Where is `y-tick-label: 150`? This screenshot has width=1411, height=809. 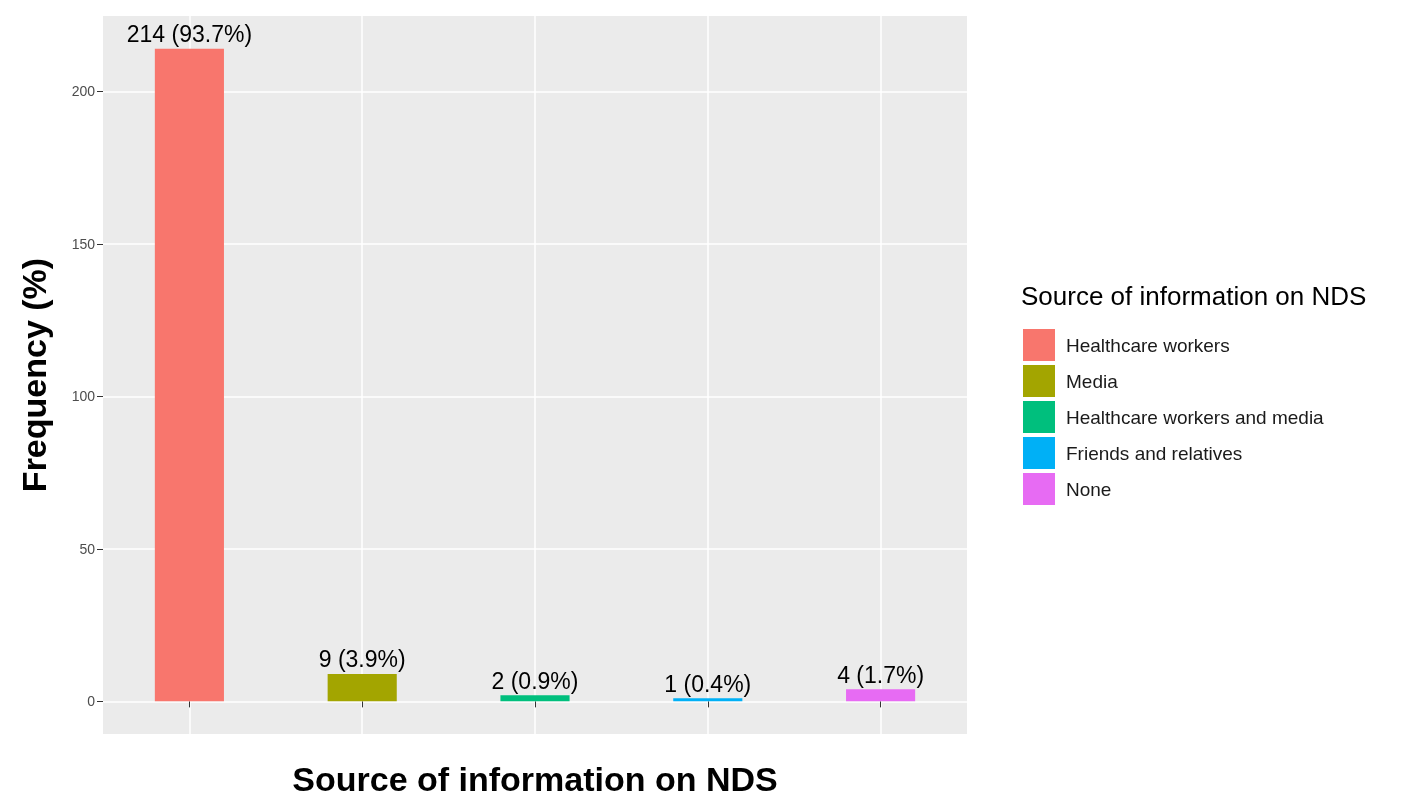
y-tick-label: 150 is located at coordinates (83, 243).